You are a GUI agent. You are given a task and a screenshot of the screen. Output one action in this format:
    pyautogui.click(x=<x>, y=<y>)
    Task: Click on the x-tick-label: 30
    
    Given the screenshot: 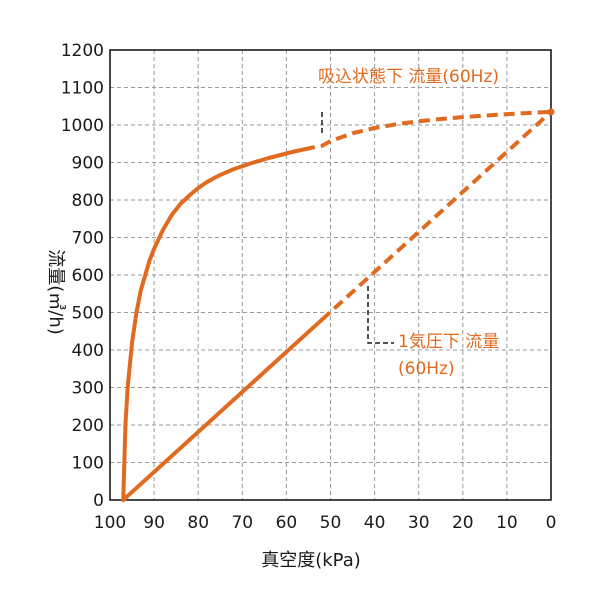 What is the action you would take?
    pyautogui.click(x=419, y=523)
    